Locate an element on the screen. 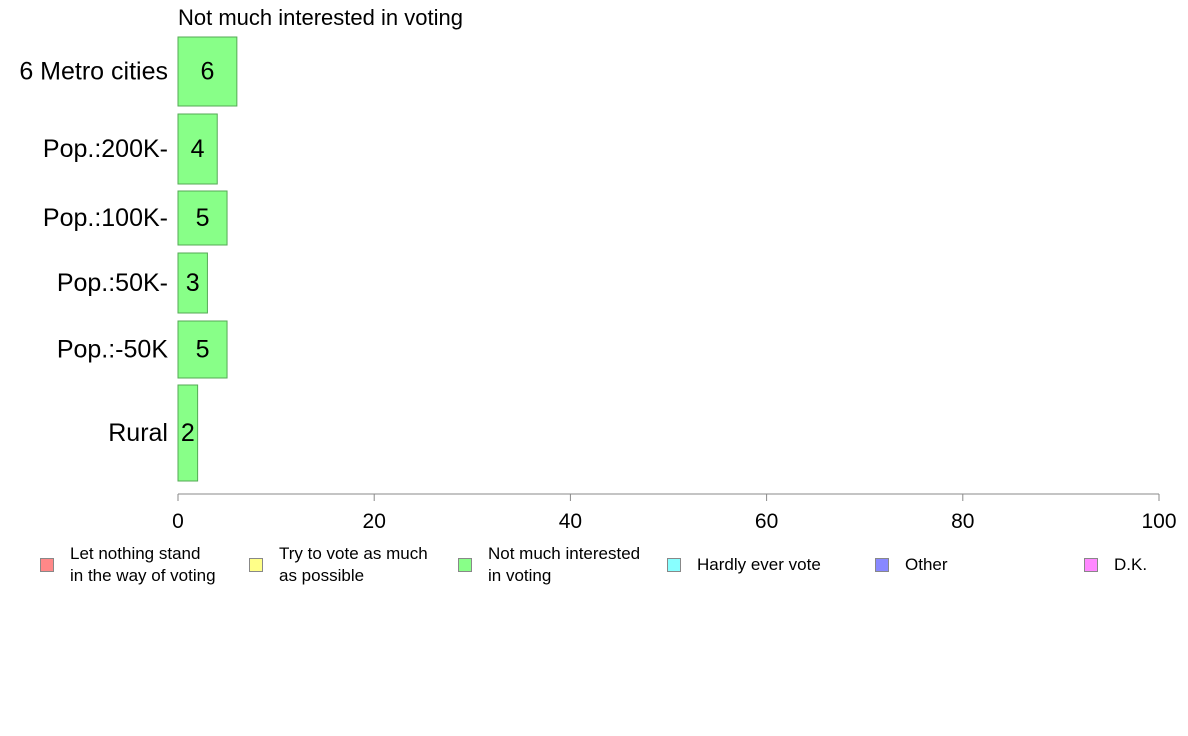  category-label-1: Pop.:200K- is located at coordinates (105, 149).